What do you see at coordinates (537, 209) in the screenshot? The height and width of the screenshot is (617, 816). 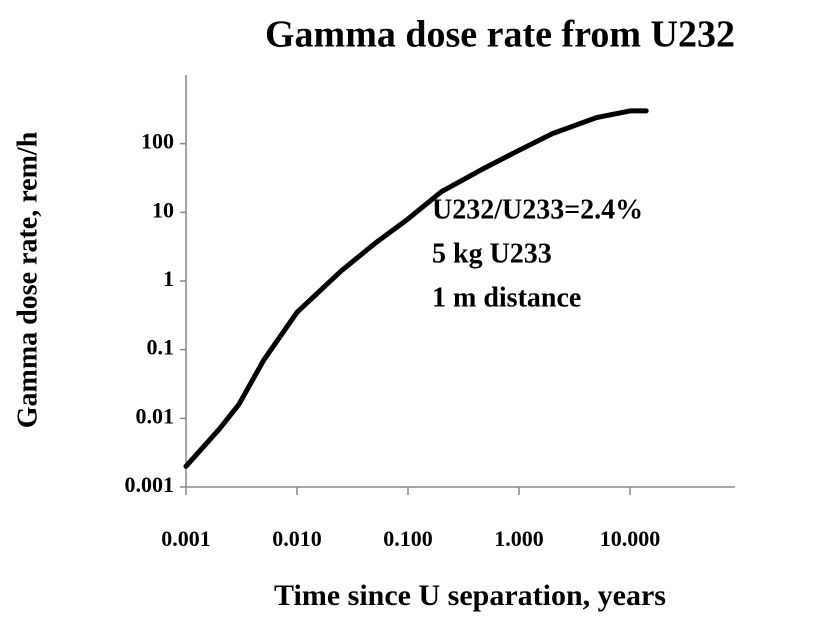 I see `annotation: U232/U233=2.4%` at bounding box center [537, 209].